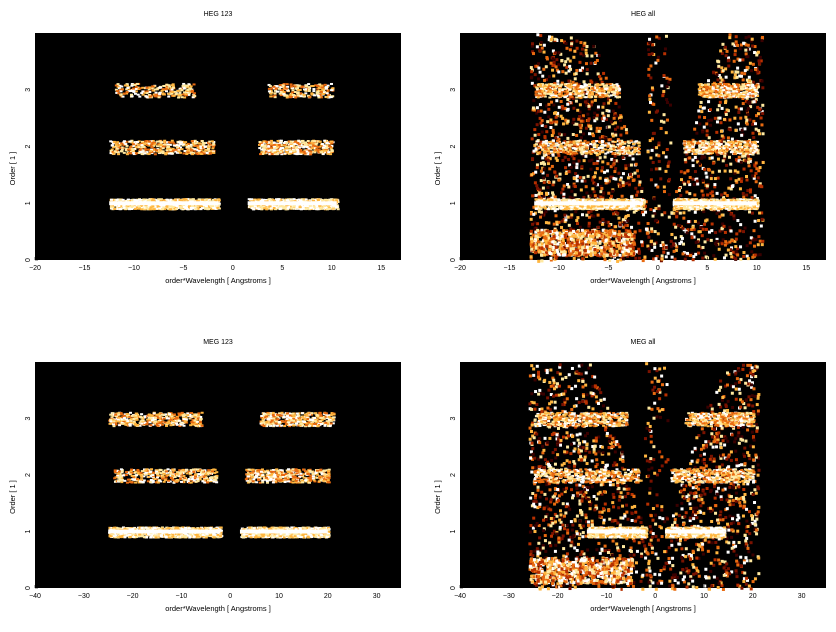  I want to click on y-tick-label: 3, so click(28, 90).